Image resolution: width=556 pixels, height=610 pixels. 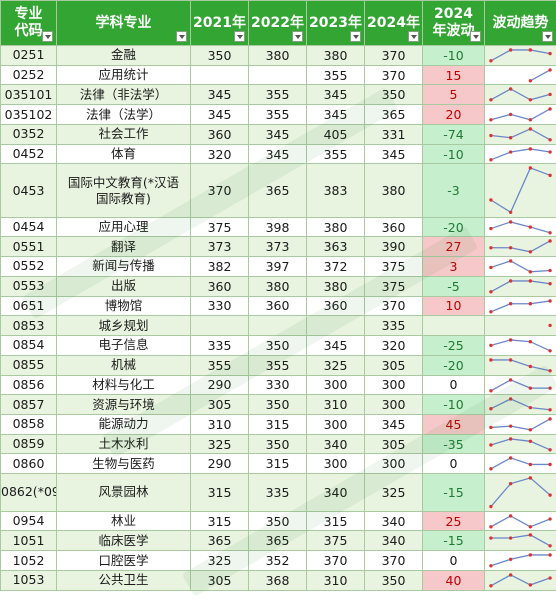 What do you see at coordinates (277, 492) in the screenshot?
I see `cell-y2022: 335` at bounding box center [277, 492].